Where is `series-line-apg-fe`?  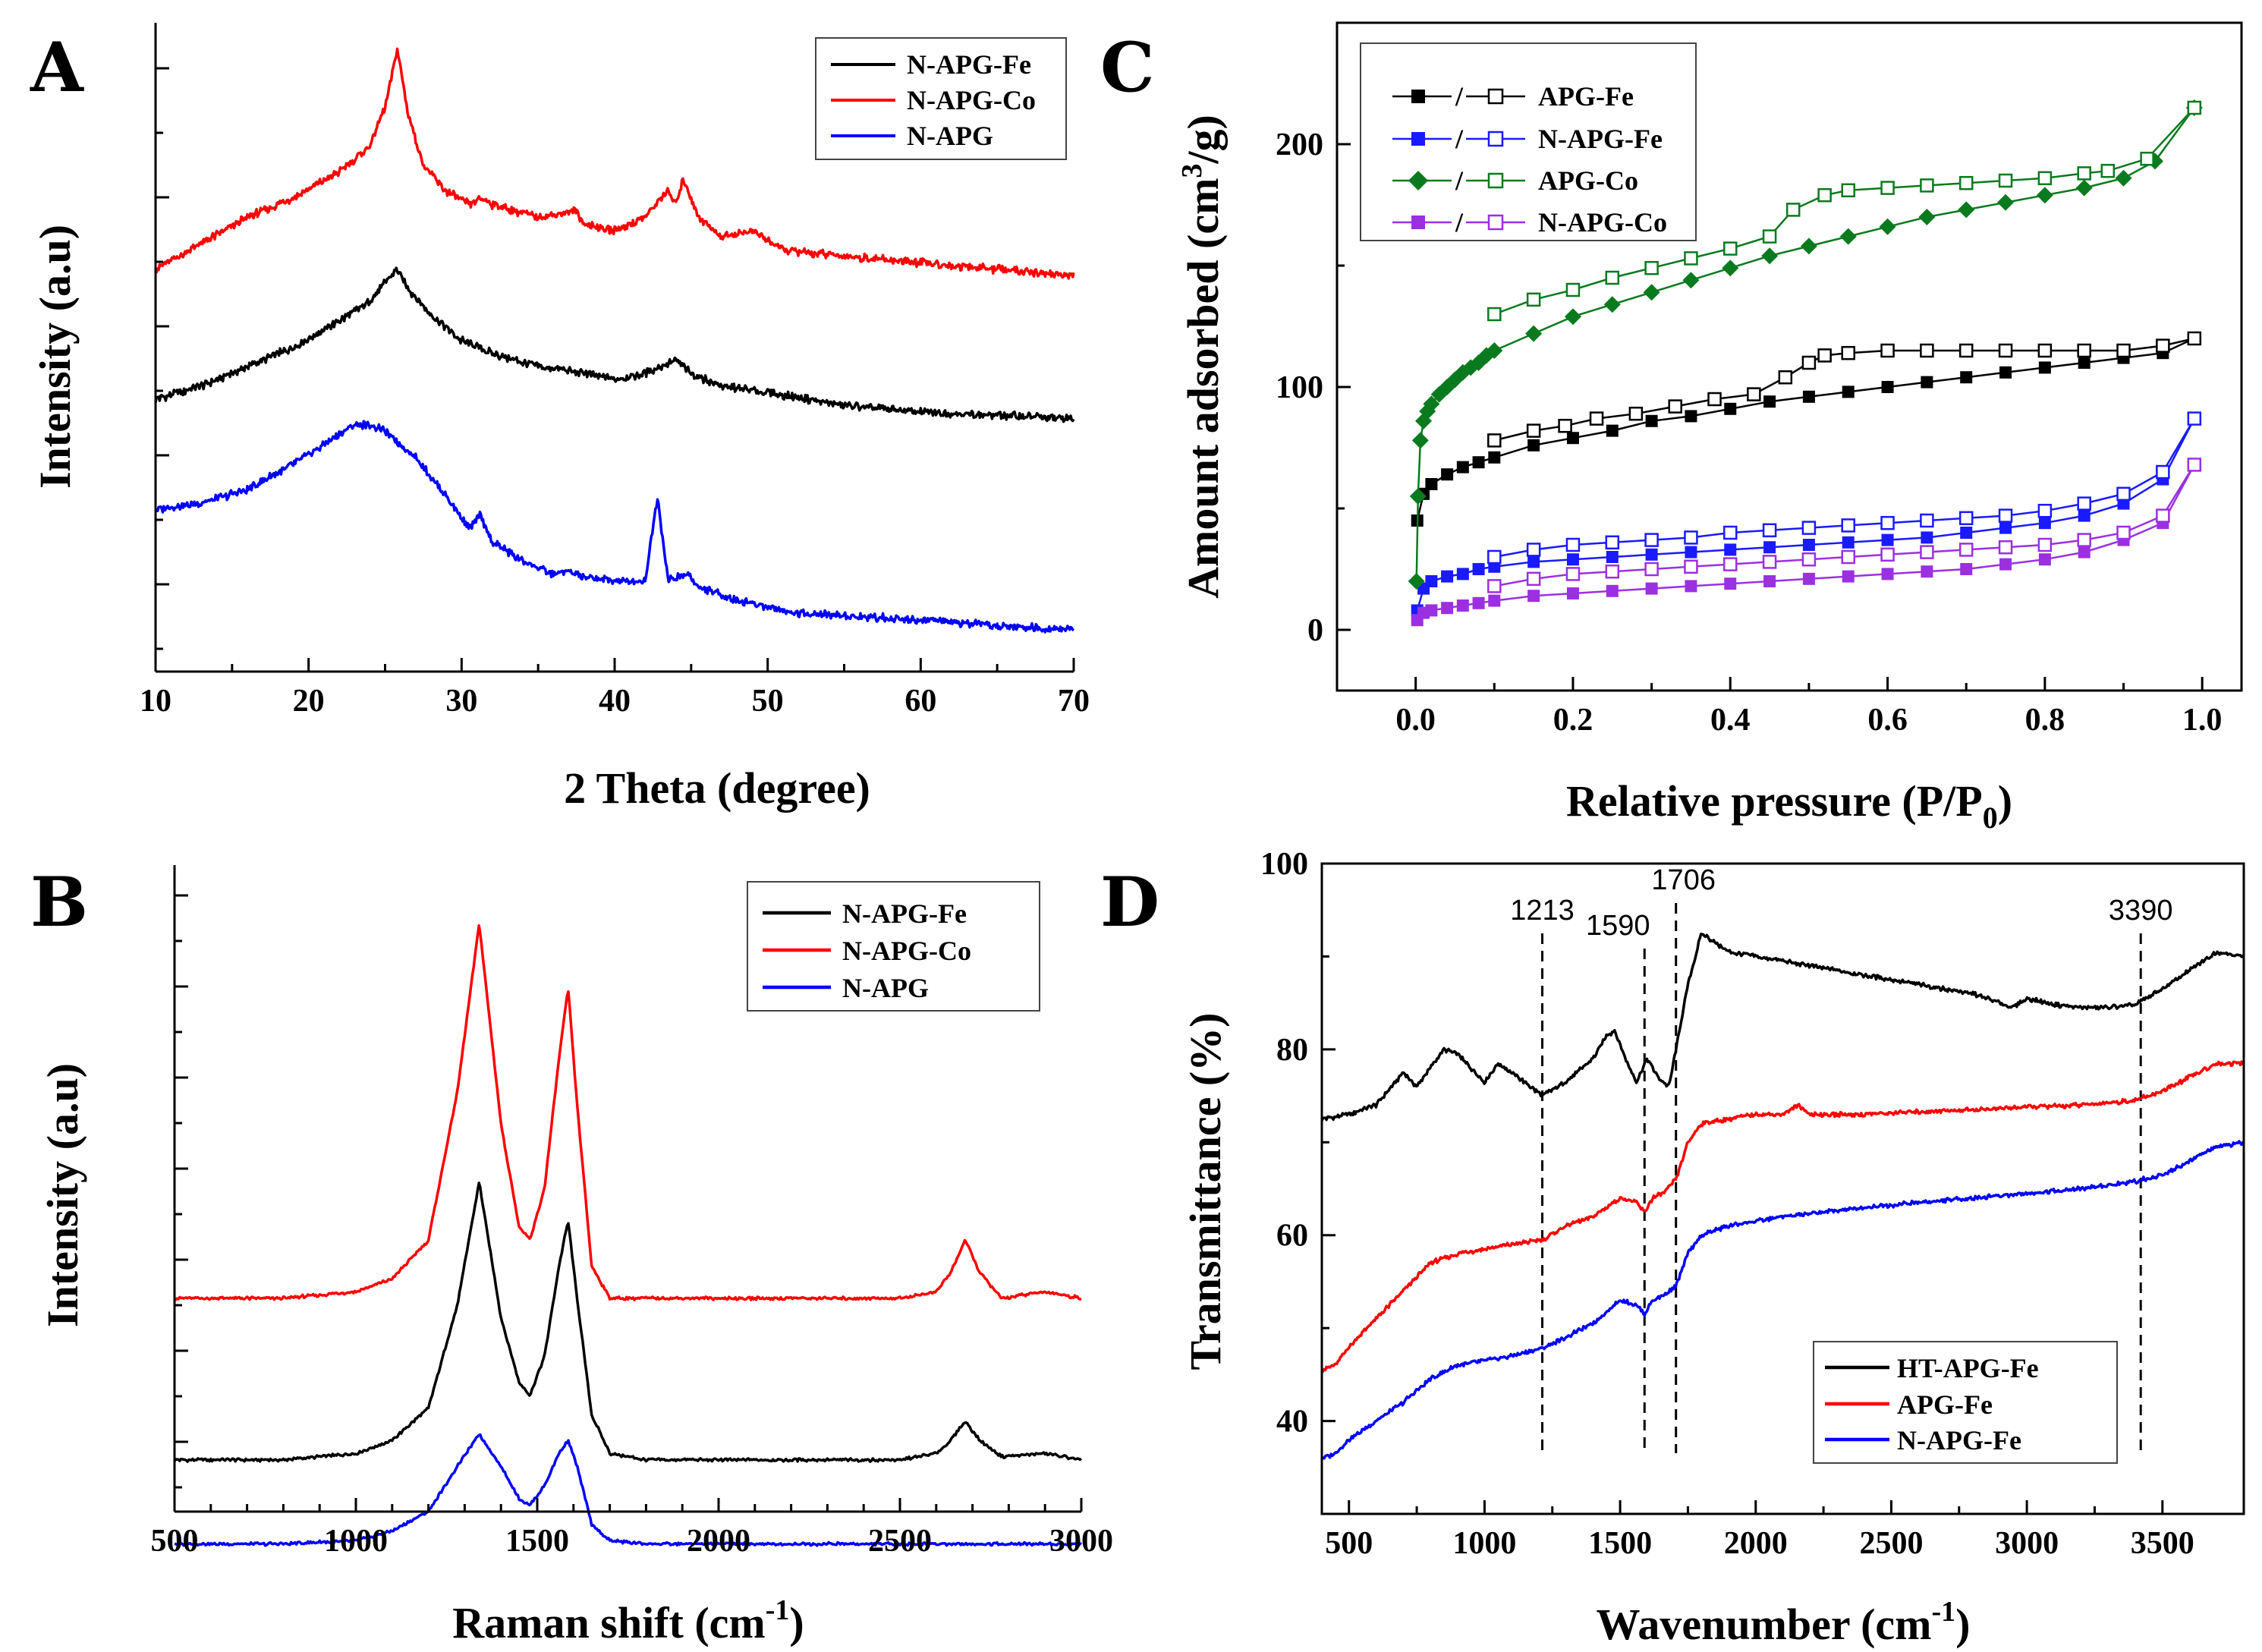 series-line-apg-fe is located at coordinates (1783, 1217).